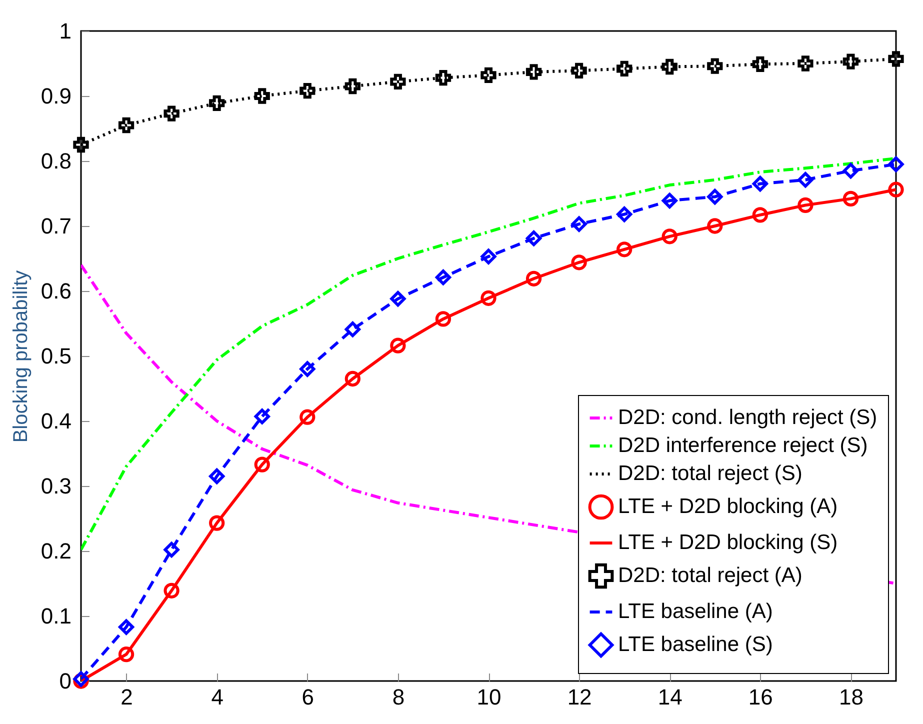  What do you see at coordinates (695, 644) in the screenshot?
I see `legend-label: LTE baseline (S)` at bounding box center [695, 644].